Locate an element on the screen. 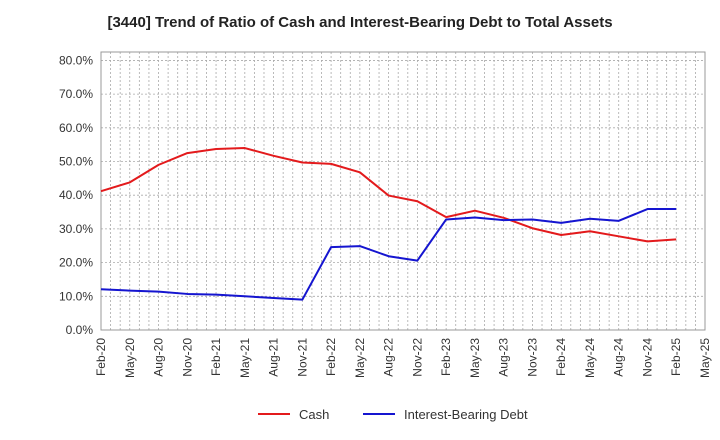 The height and width of the screenshot is (440, 720). x-tick-label: Nov-24 is located at coordinates (647, 357).